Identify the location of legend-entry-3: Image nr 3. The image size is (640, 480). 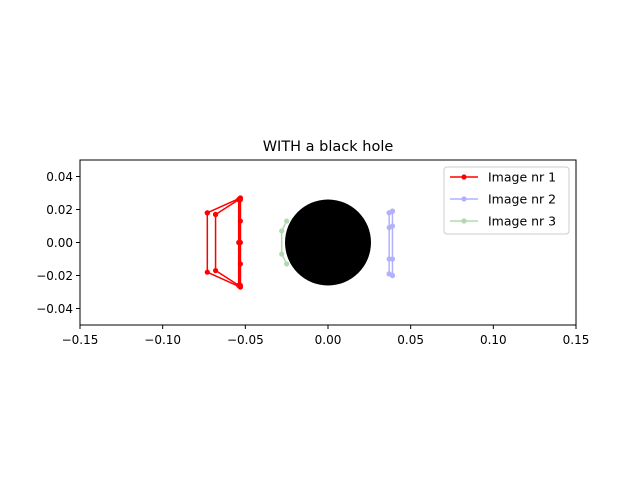
(503, 221).